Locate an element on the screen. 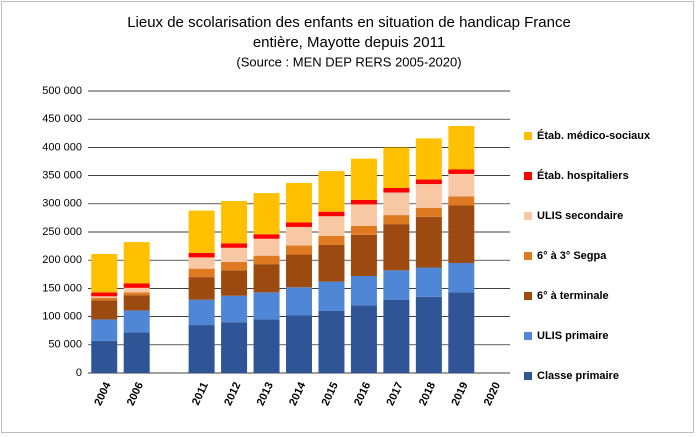 The image size is (698, 437). legend-label: 6° à terminale is located at coordinates (573, 296).